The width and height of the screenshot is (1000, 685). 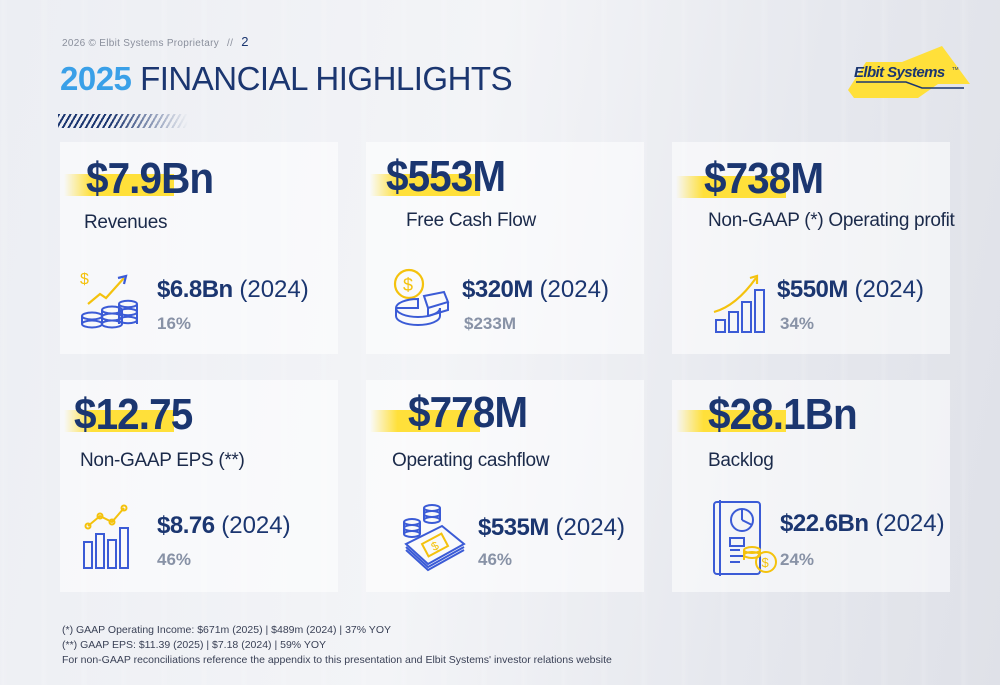 I want to click on metric-value: $7.9Bn, so click(x=150, y=178).